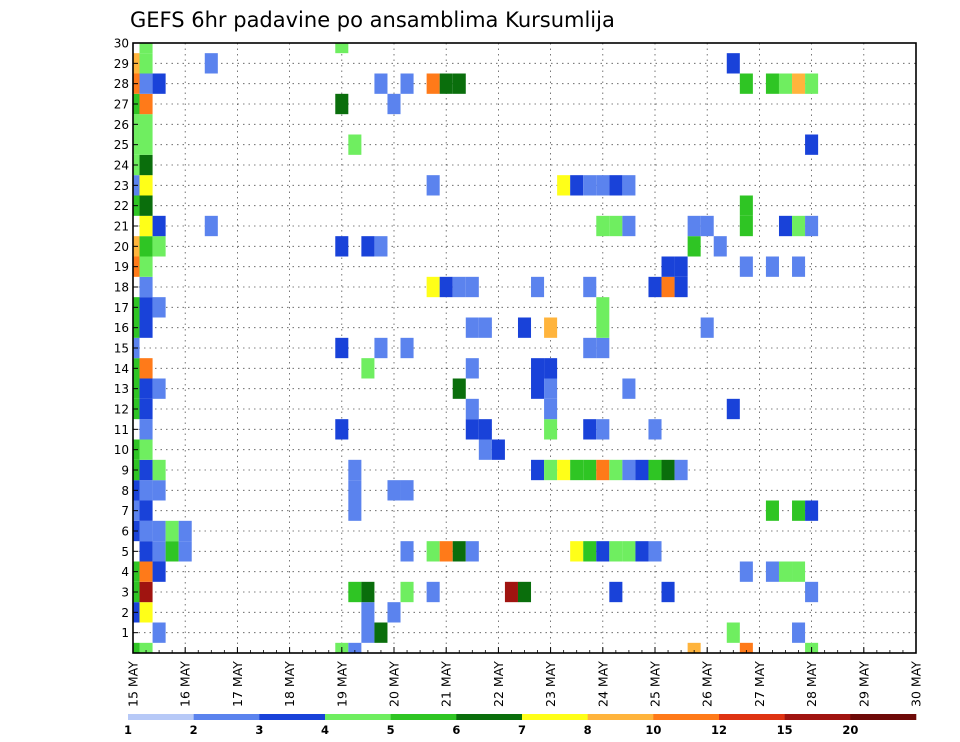 This screenshot has height=742, width=960. I want to click on y-tick-label: 27, so click(121, 105).